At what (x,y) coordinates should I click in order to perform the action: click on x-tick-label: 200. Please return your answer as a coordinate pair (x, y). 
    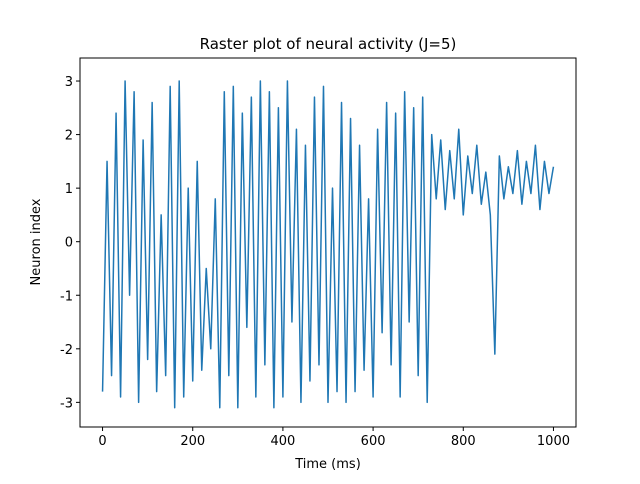
    Looking at the image, I should click on (192, 441).